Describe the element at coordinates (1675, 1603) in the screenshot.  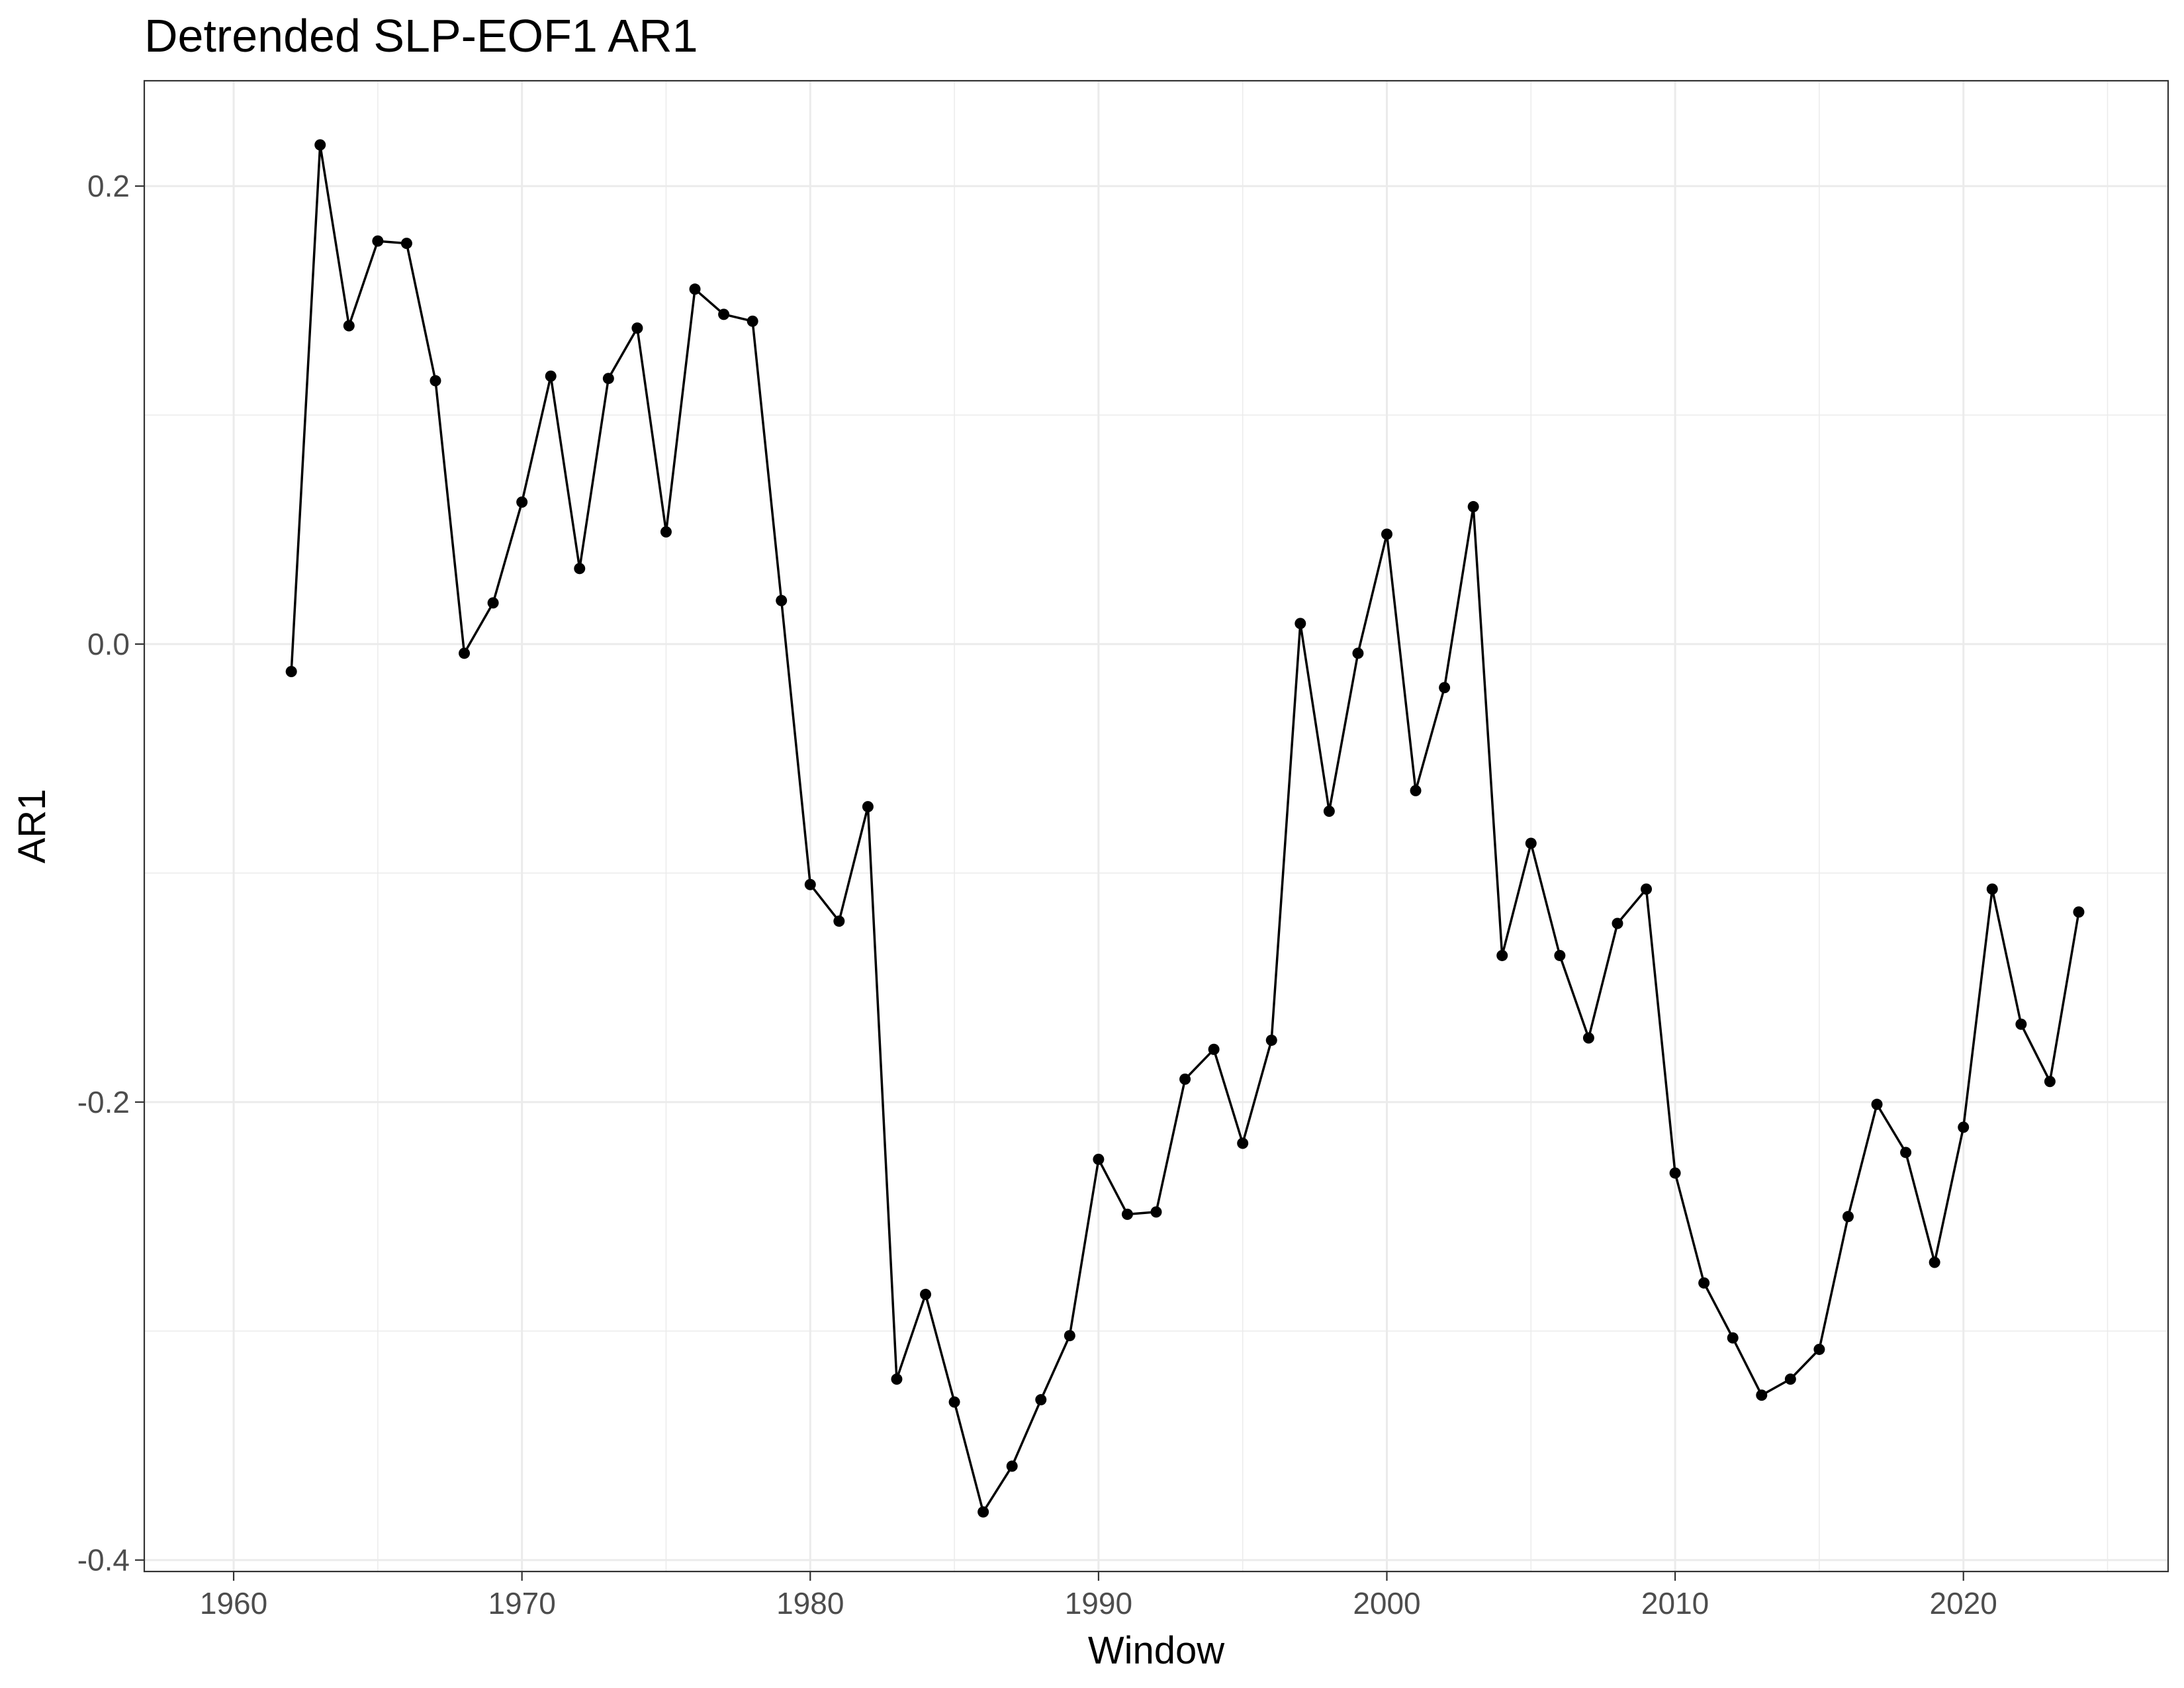
I see `x-tick-label: 2010` at that location.